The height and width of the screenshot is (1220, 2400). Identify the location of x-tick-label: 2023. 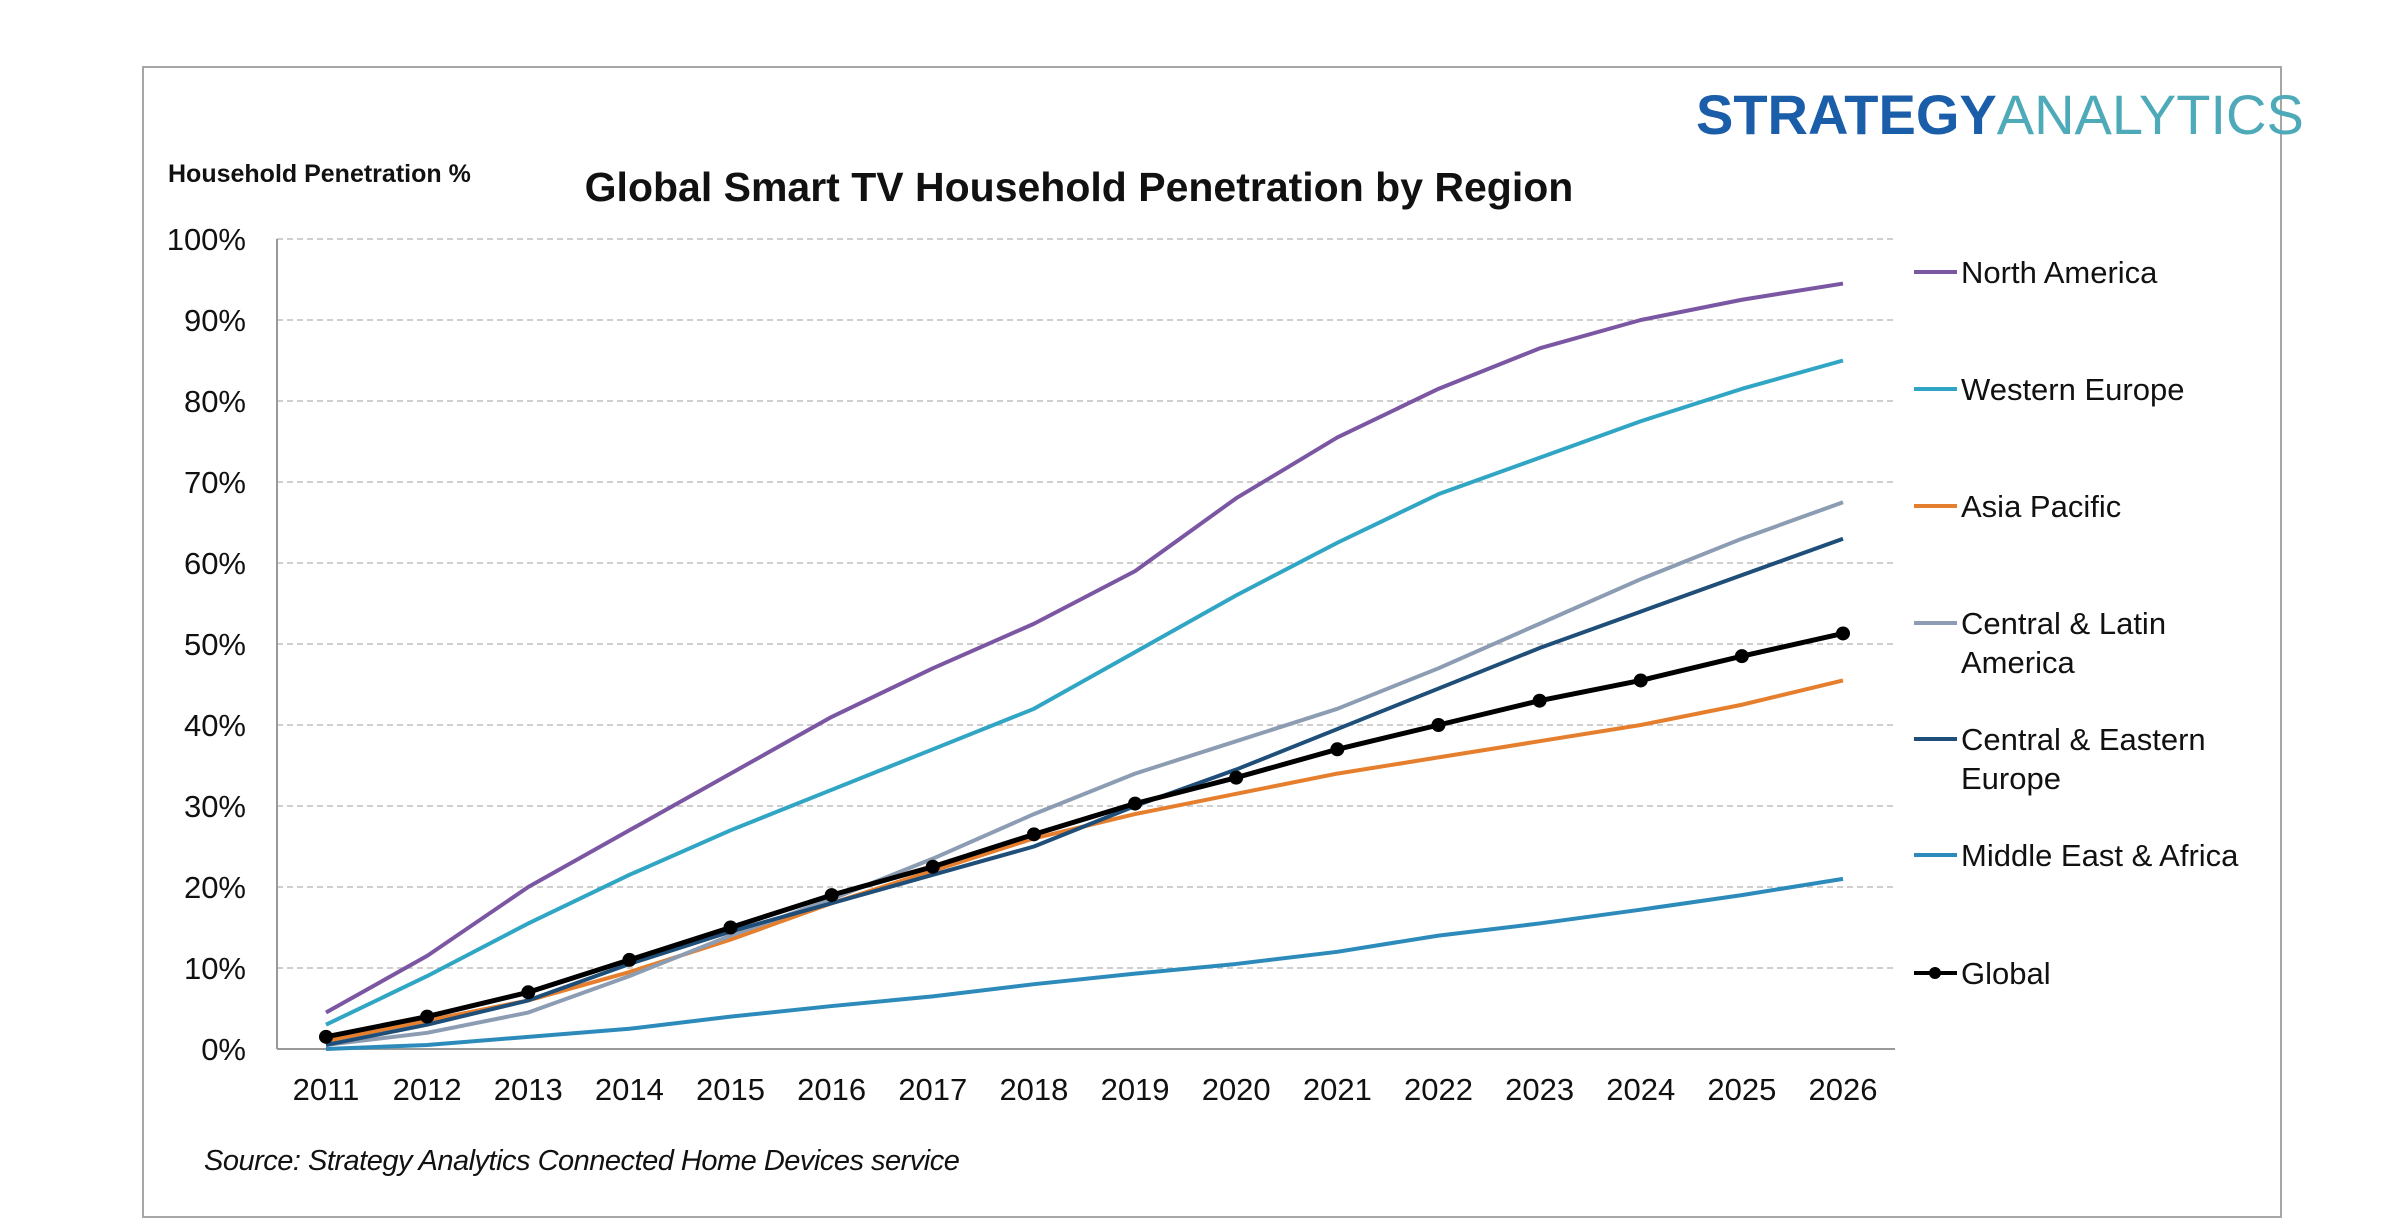
(1539, 1089).